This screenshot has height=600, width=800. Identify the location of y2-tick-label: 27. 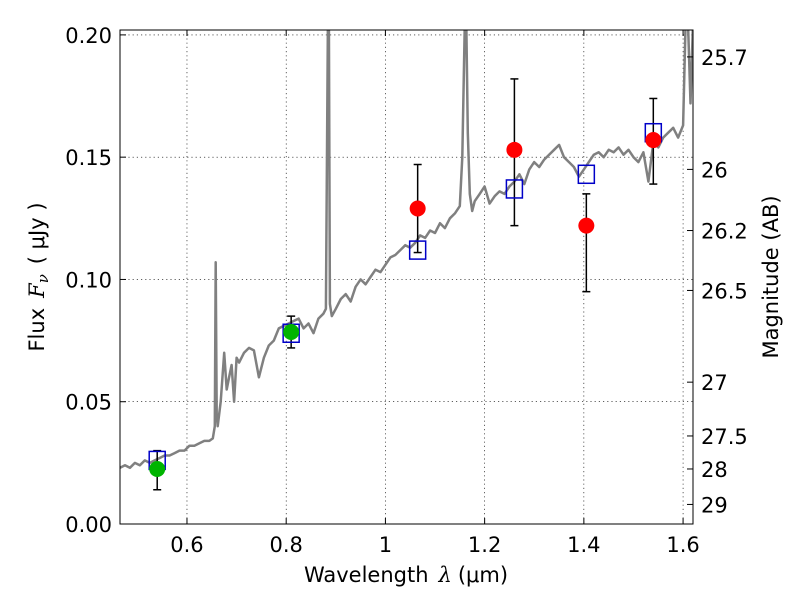
(714, 383).